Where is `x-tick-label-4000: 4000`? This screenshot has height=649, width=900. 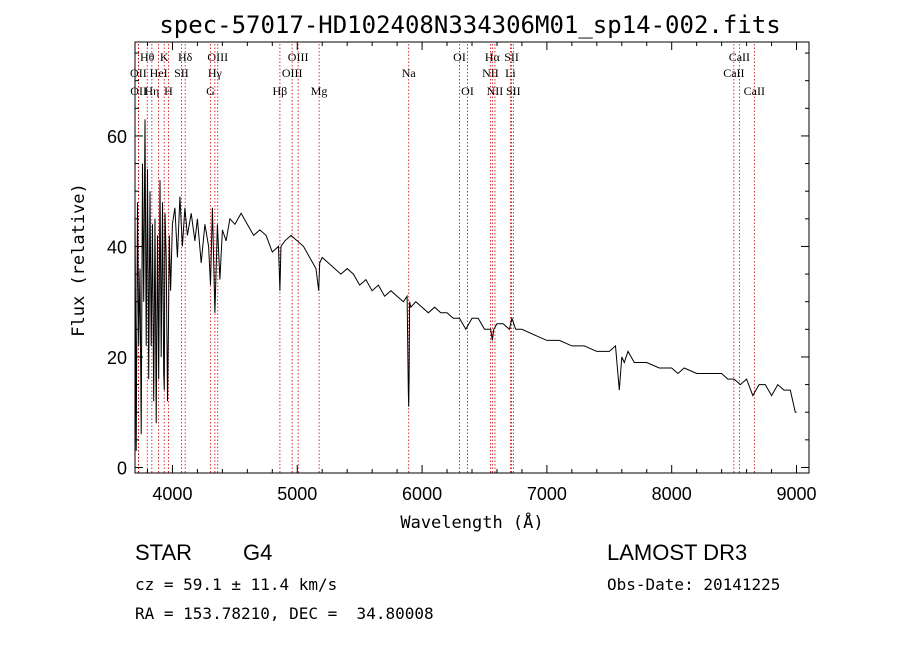 x-tick-label-4000: 4000 is located at coordinates (172, 494).